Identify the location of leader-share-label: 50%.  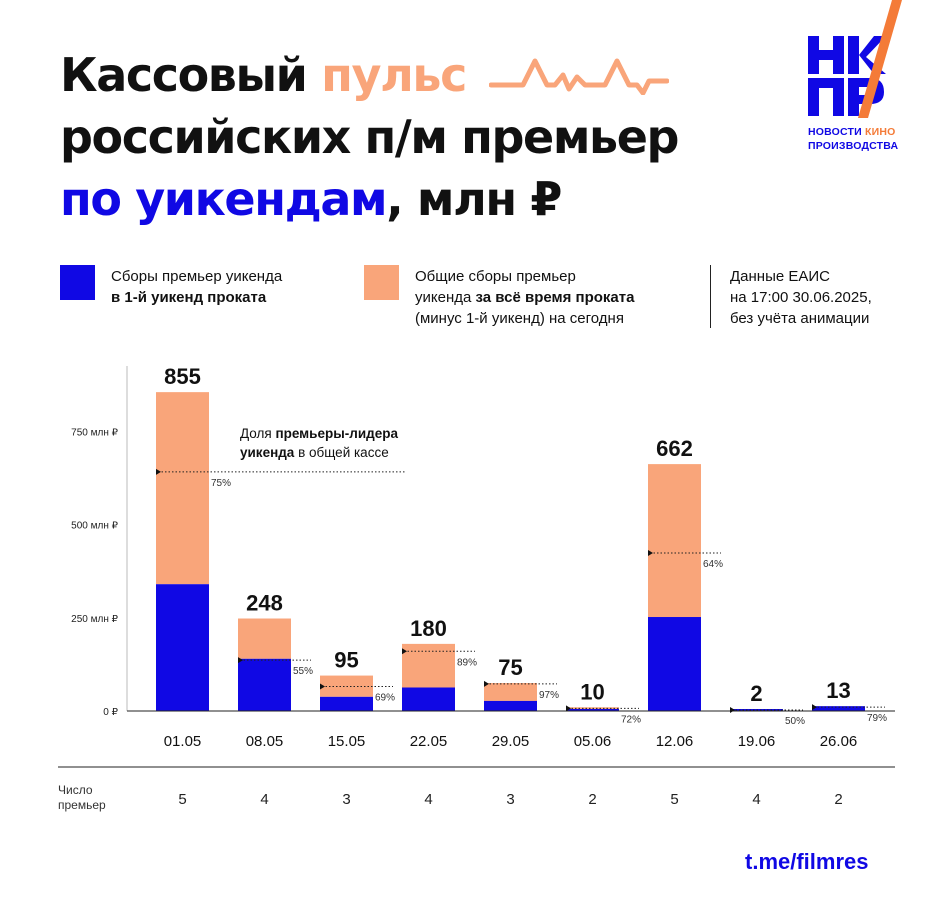
(795, 721).